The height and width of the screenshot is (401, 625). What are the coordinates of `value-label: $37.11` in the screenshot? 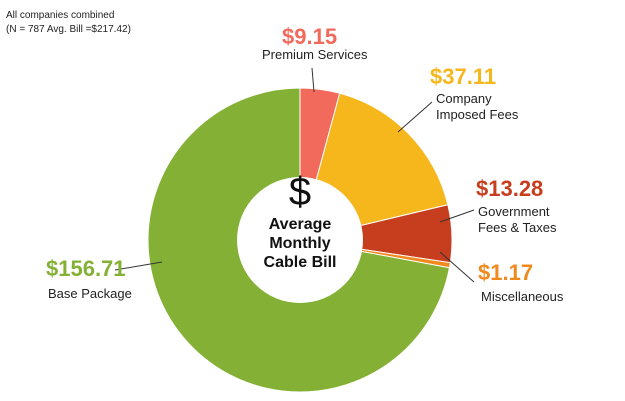 It's located at (463, 76).